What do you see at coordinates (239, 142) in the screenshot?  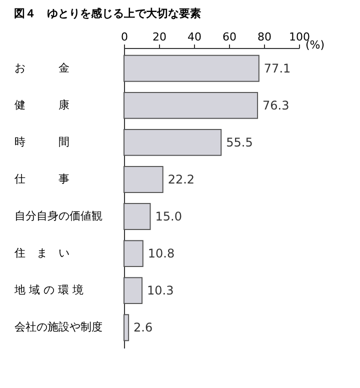 I see `data-label: 55.5` at bounding box center [239, 142].